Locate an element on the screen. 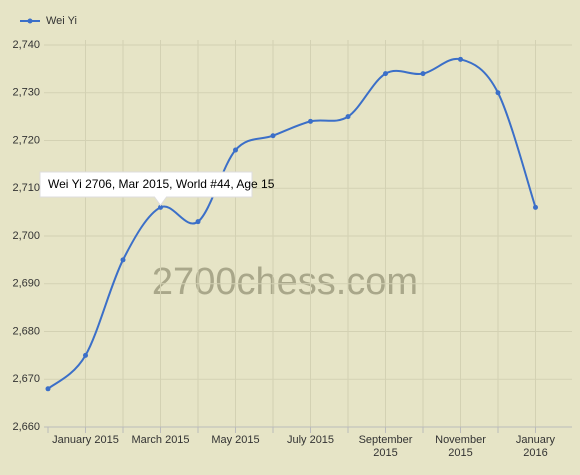 This screenshot has height=475, width=580. x-tick-label: January 2015 is located at coordinates (85, 440).